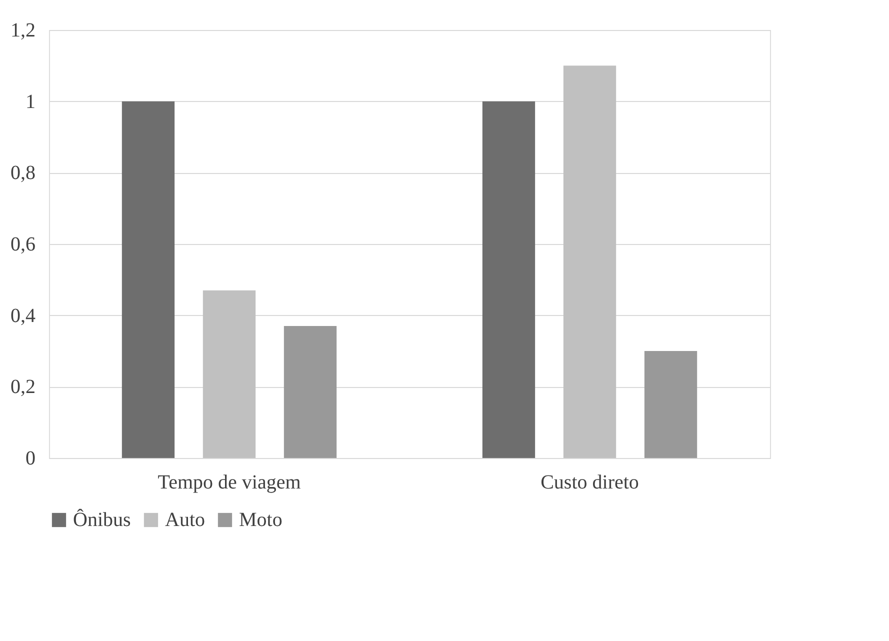 The width and height of the screenshot is (889, 641). I want to click on legend-label: Auto, so click(185, 520).